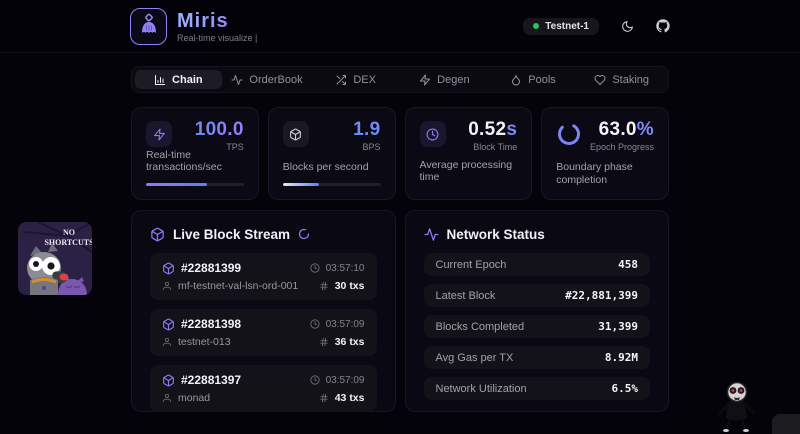 The height and width of the screenshot is (434, 800). I want to click on stat-label: BPS, so click(371, 147).